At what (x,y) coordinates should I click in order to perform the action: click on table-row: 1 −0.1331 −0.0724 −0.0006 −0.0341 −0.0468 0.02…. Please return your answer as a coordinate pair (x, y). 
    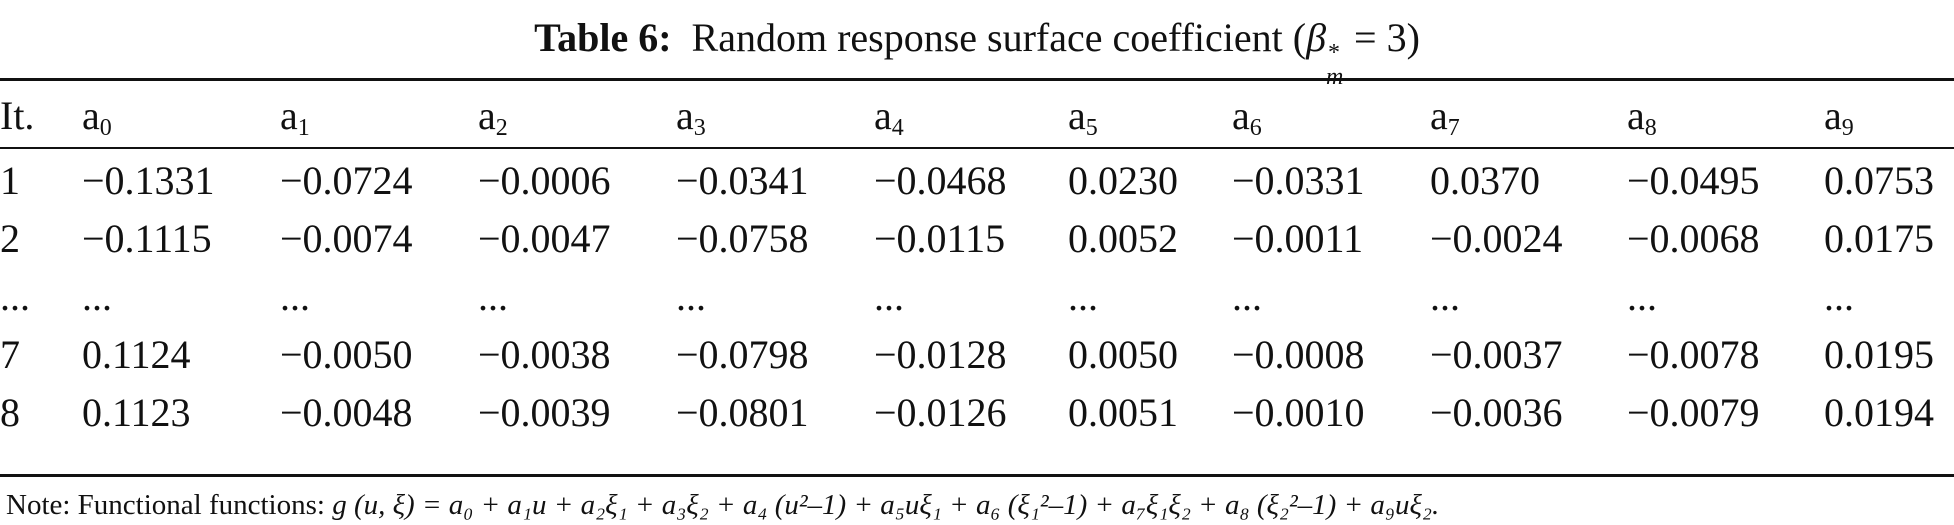
    Looking at the image, I should click on (977, 177).